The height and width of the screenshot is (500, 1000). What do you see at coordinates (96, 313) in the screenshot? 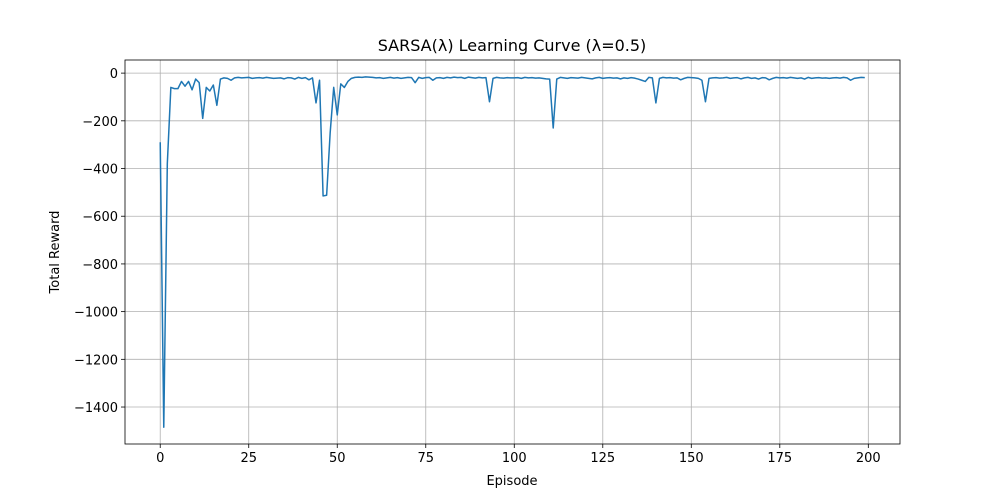
I see `y-tick-label: −1000` at bounding box center [96, 313].